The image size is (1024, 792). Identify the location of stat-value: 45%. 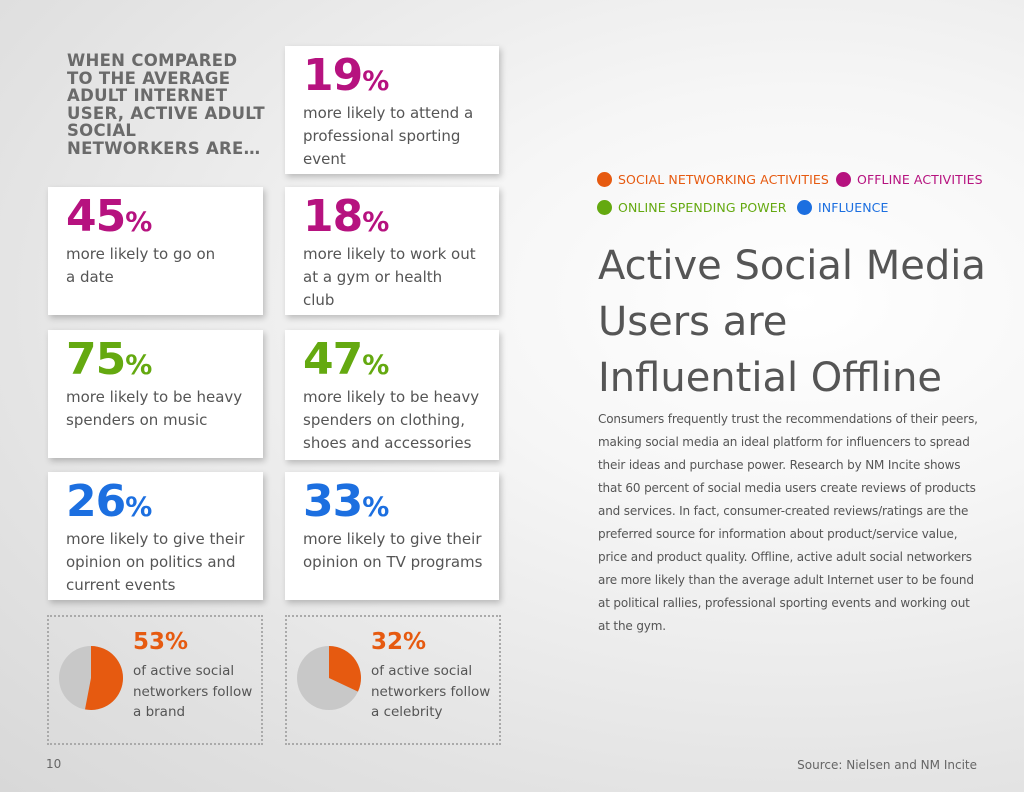
(109, 216).